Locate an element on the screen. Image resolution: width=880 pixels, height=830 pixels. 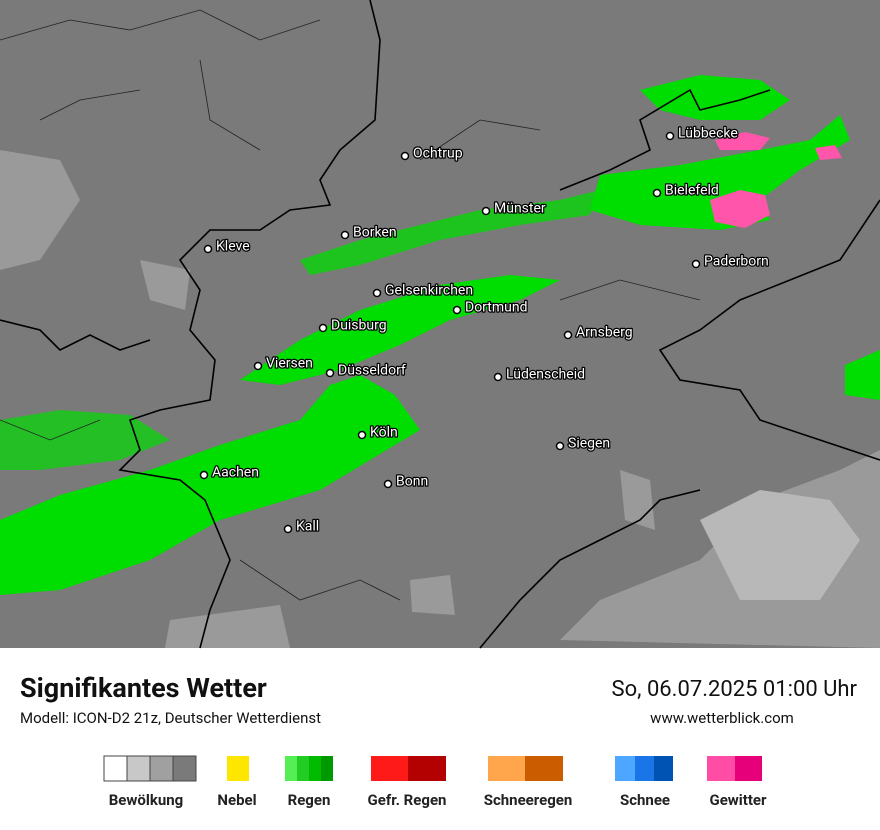
city-label: Düsseldorf is located at coordinates (372, 371).